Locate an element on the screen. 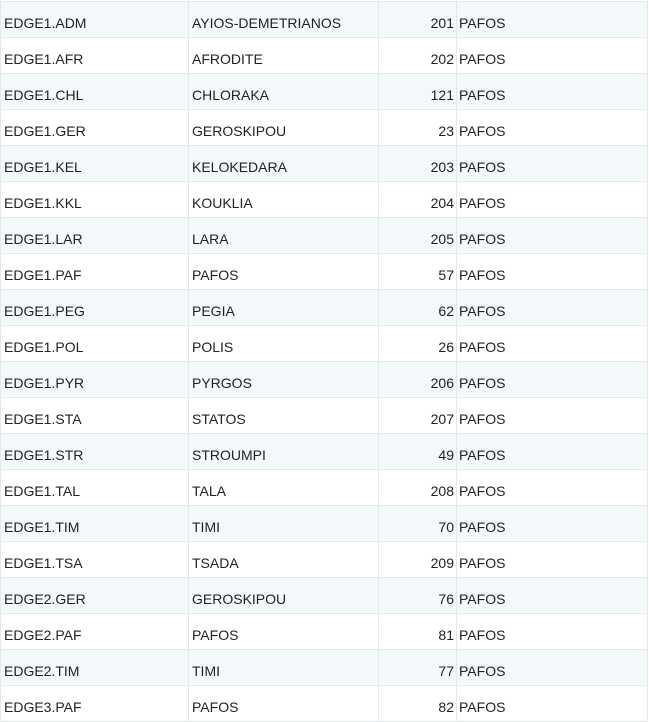 This screenshot has height=722, width=649. table-row: EDGE1.STR STROUMPI 49 PAFOS is located at coordinates (324, 451).